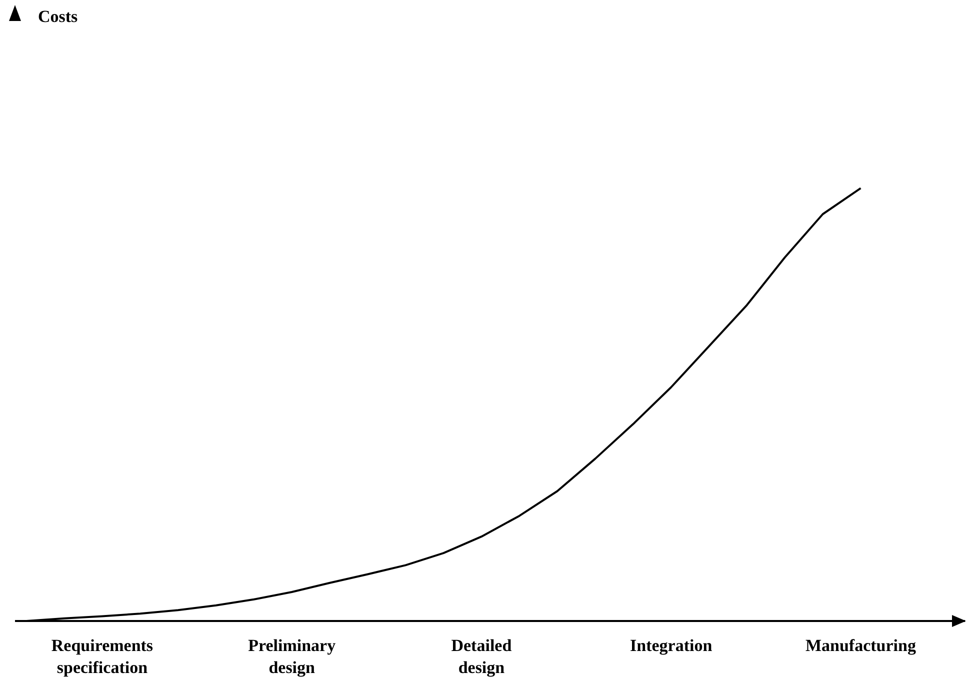 The image size is (967, 695). What do you see at coordinates (481, 656) in the screenshot?
I see `x-tick-label: Detailed design` at bounding box center [481, 656].